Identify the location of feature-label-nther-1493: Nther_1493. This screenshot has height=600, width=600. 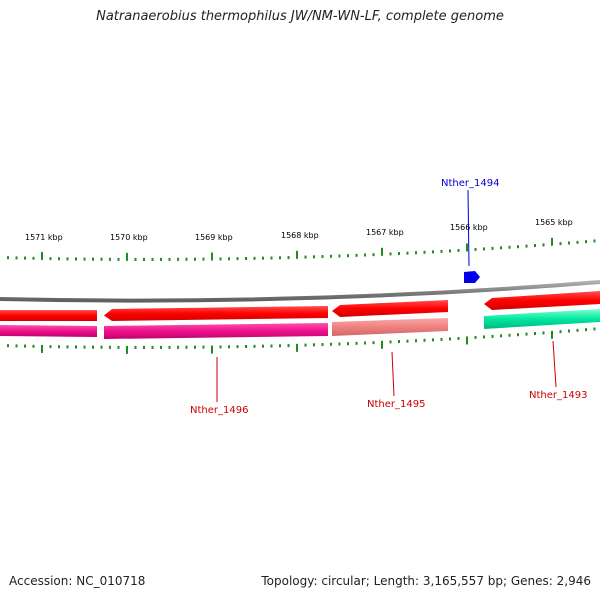
(558, 395).